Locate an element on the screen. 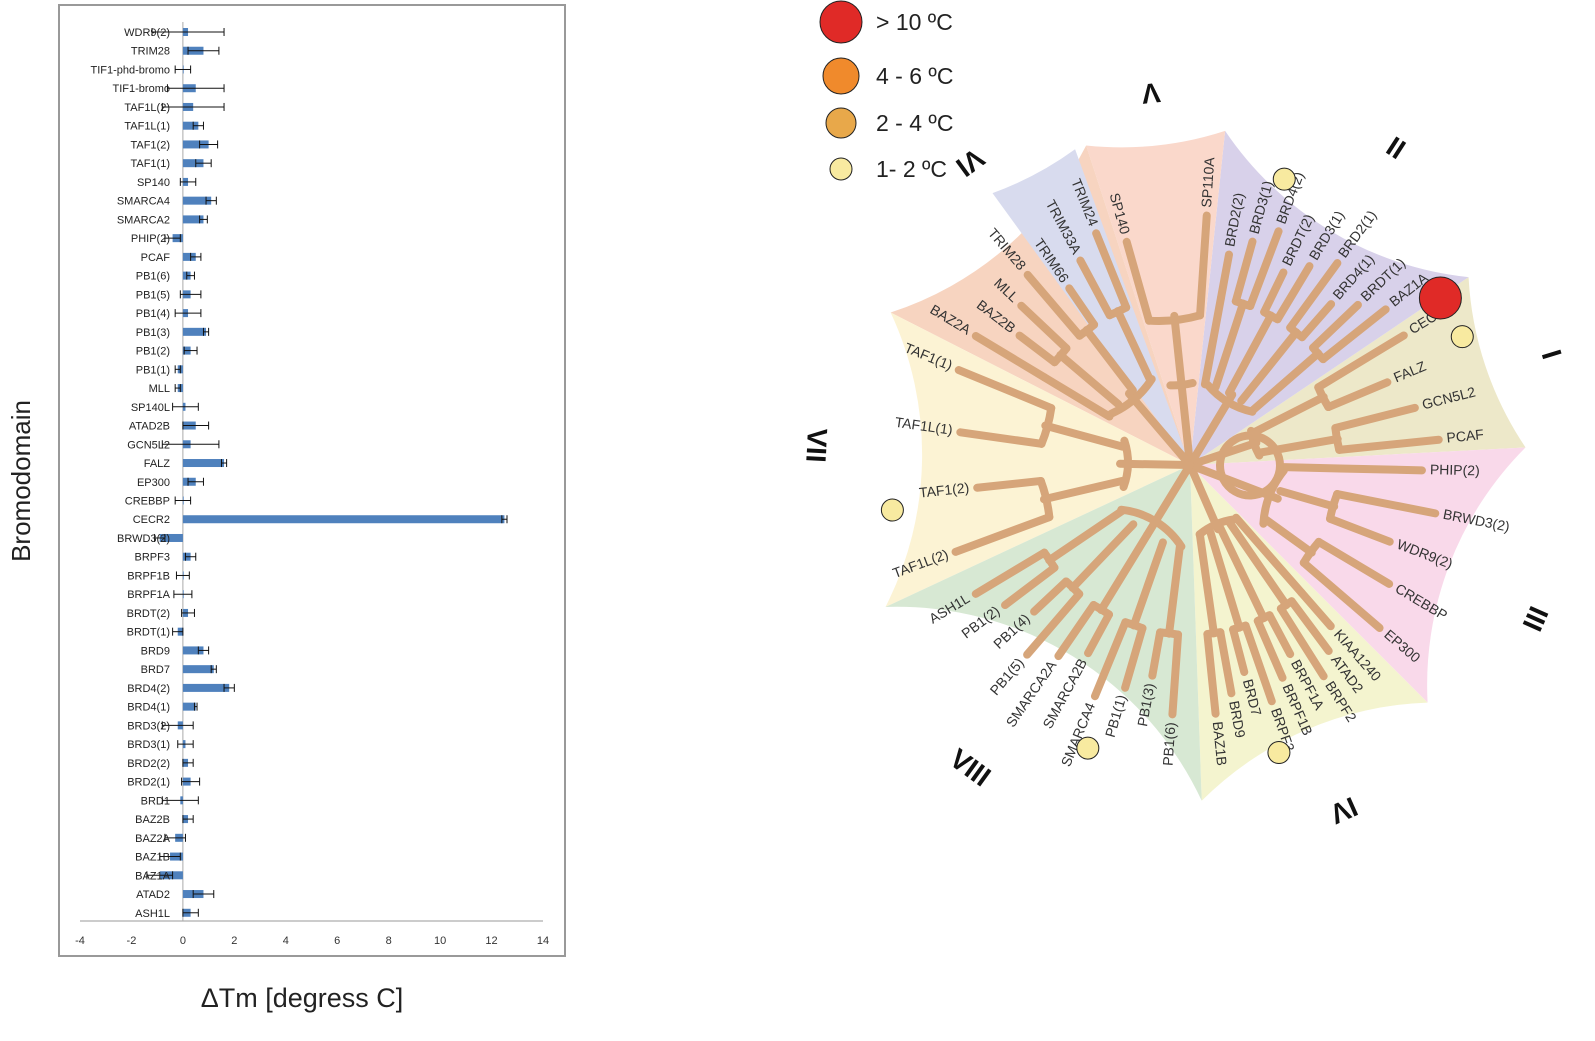 Image resolution: width=1595 pixels, height=1041 pixels. clade-numeral: VIII is located at coordinates (970, 768).